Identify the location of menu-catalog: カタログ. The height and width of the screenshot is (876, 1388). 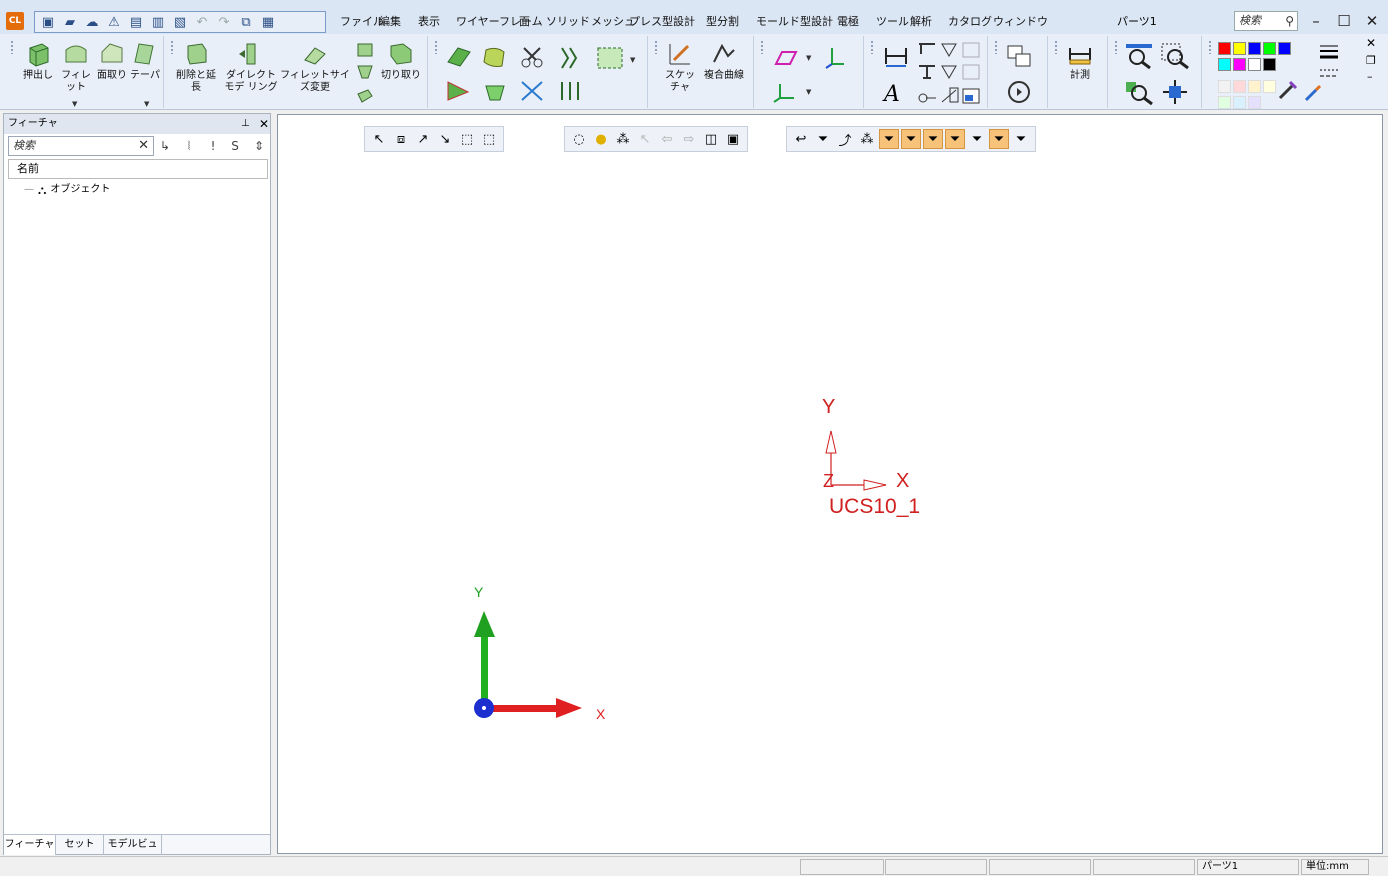
(970, 21).